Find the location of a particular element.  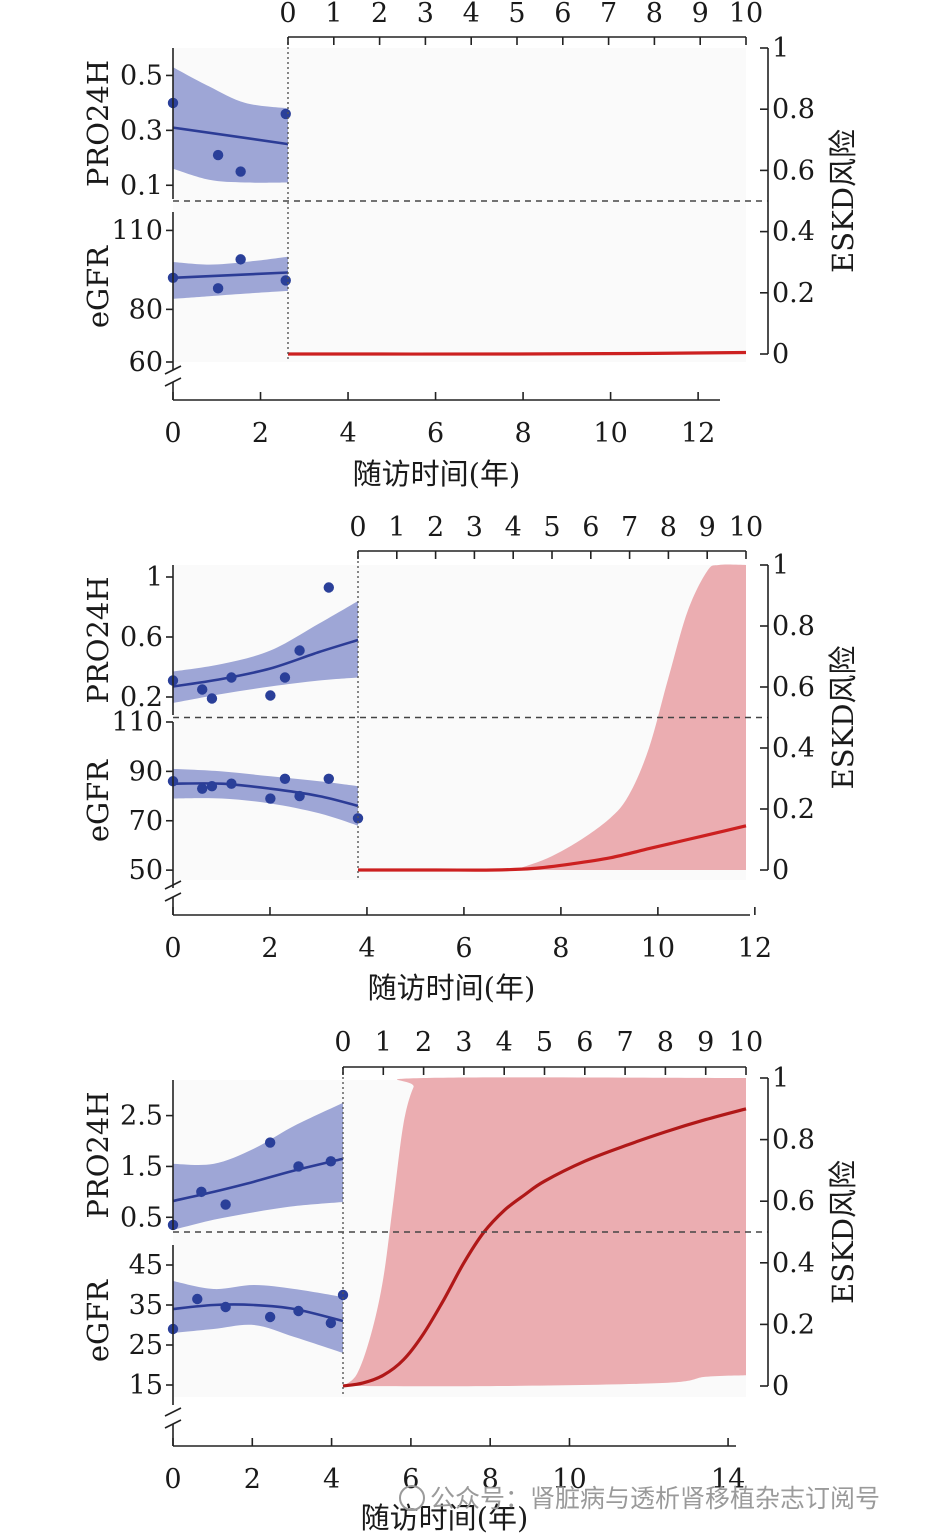

plot-background is located at coordinates (459, 205).